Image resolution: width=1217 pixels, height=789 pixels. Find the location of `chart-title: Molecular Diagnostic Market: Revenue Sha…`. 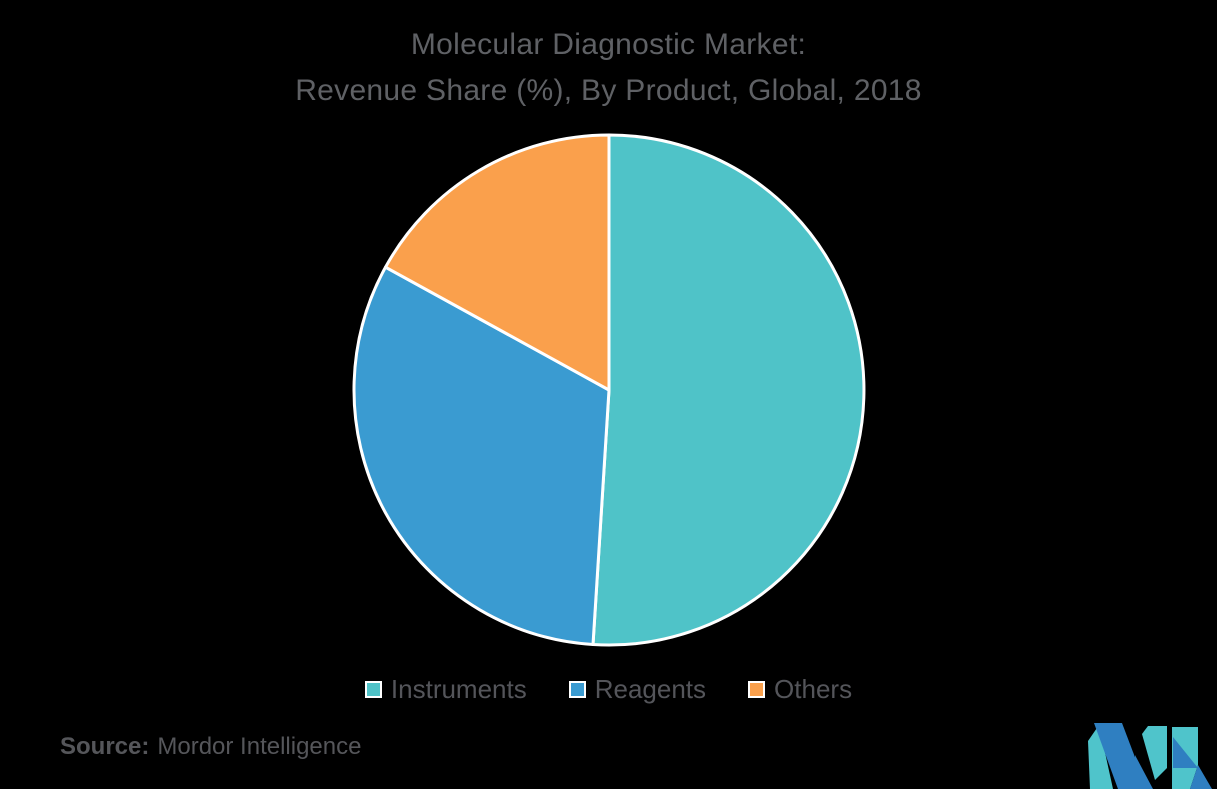

chart-title: Molecular Diagnostic Market: Revenue Sha… is located at coordinates (608, 68).